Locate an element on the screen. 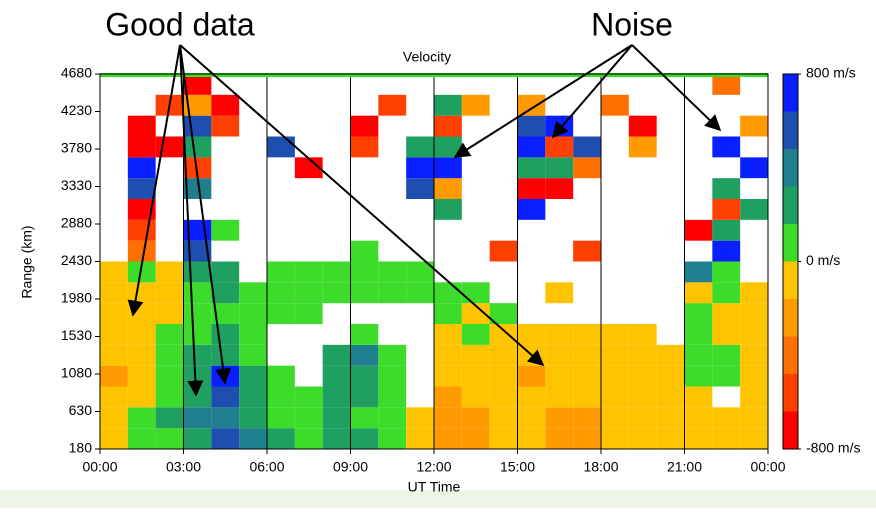 Image resolution: width=876 pixels, height=513 pixels. annotation: Noise is located at coordinates (632, 24).